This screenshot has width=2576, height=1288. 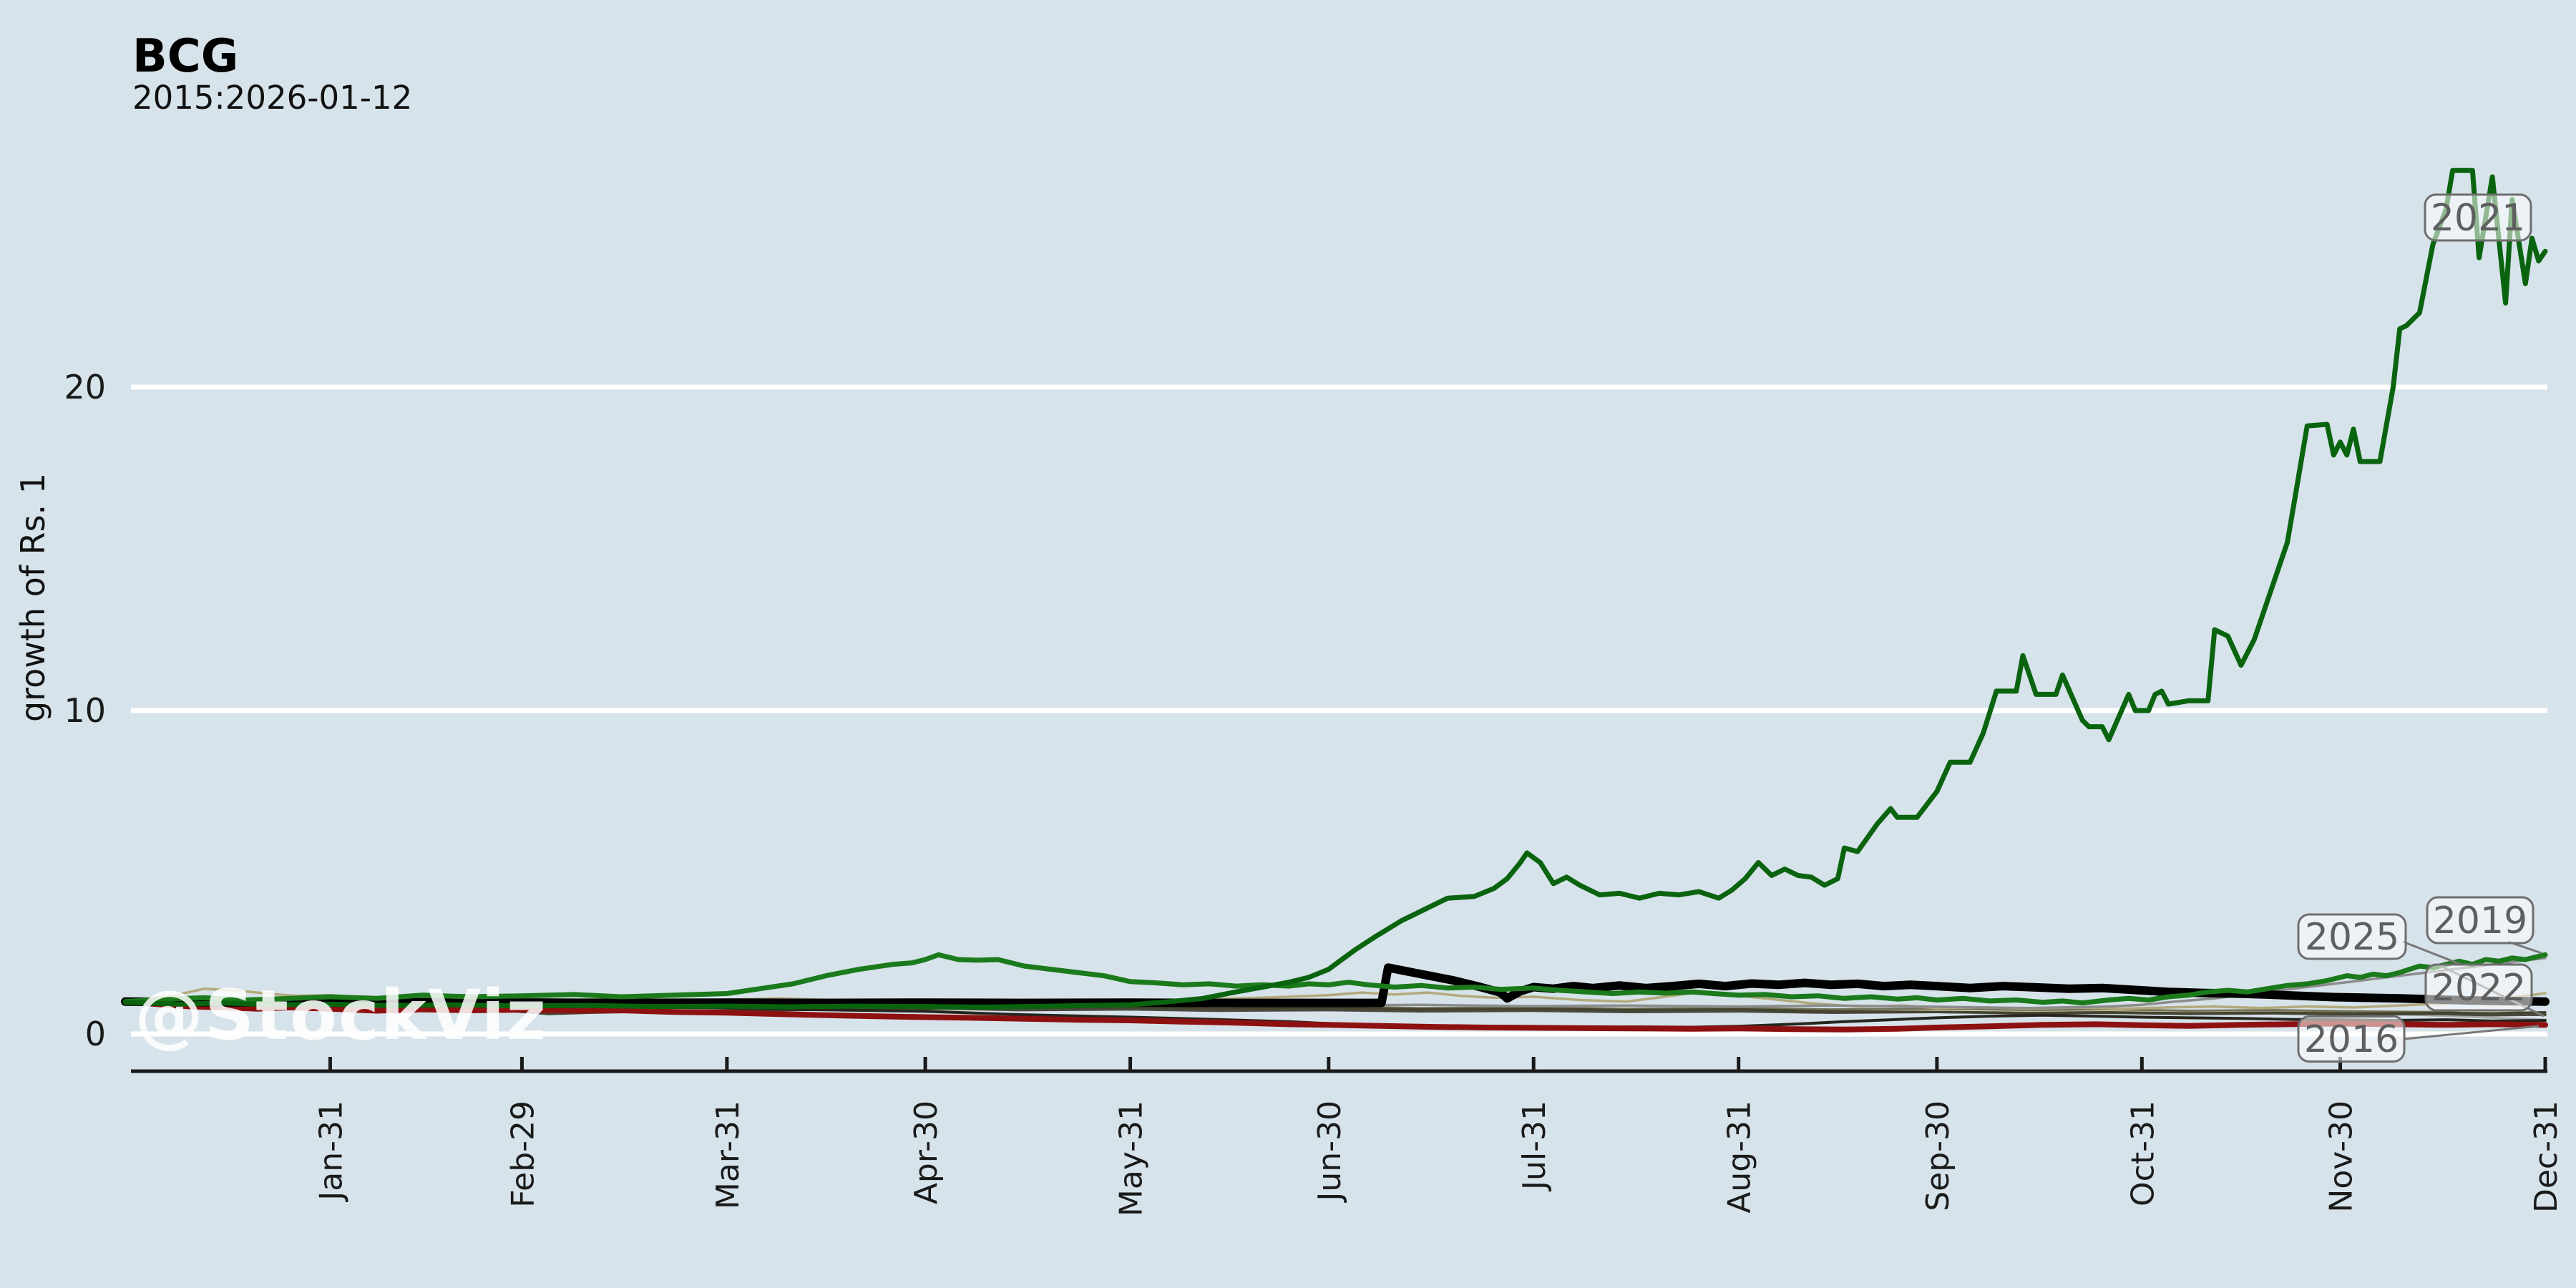 What do you see at coordinates (1335, 1015) in the screenshot?
I see `series-line-2016` at bounding box center [1335, 1015].